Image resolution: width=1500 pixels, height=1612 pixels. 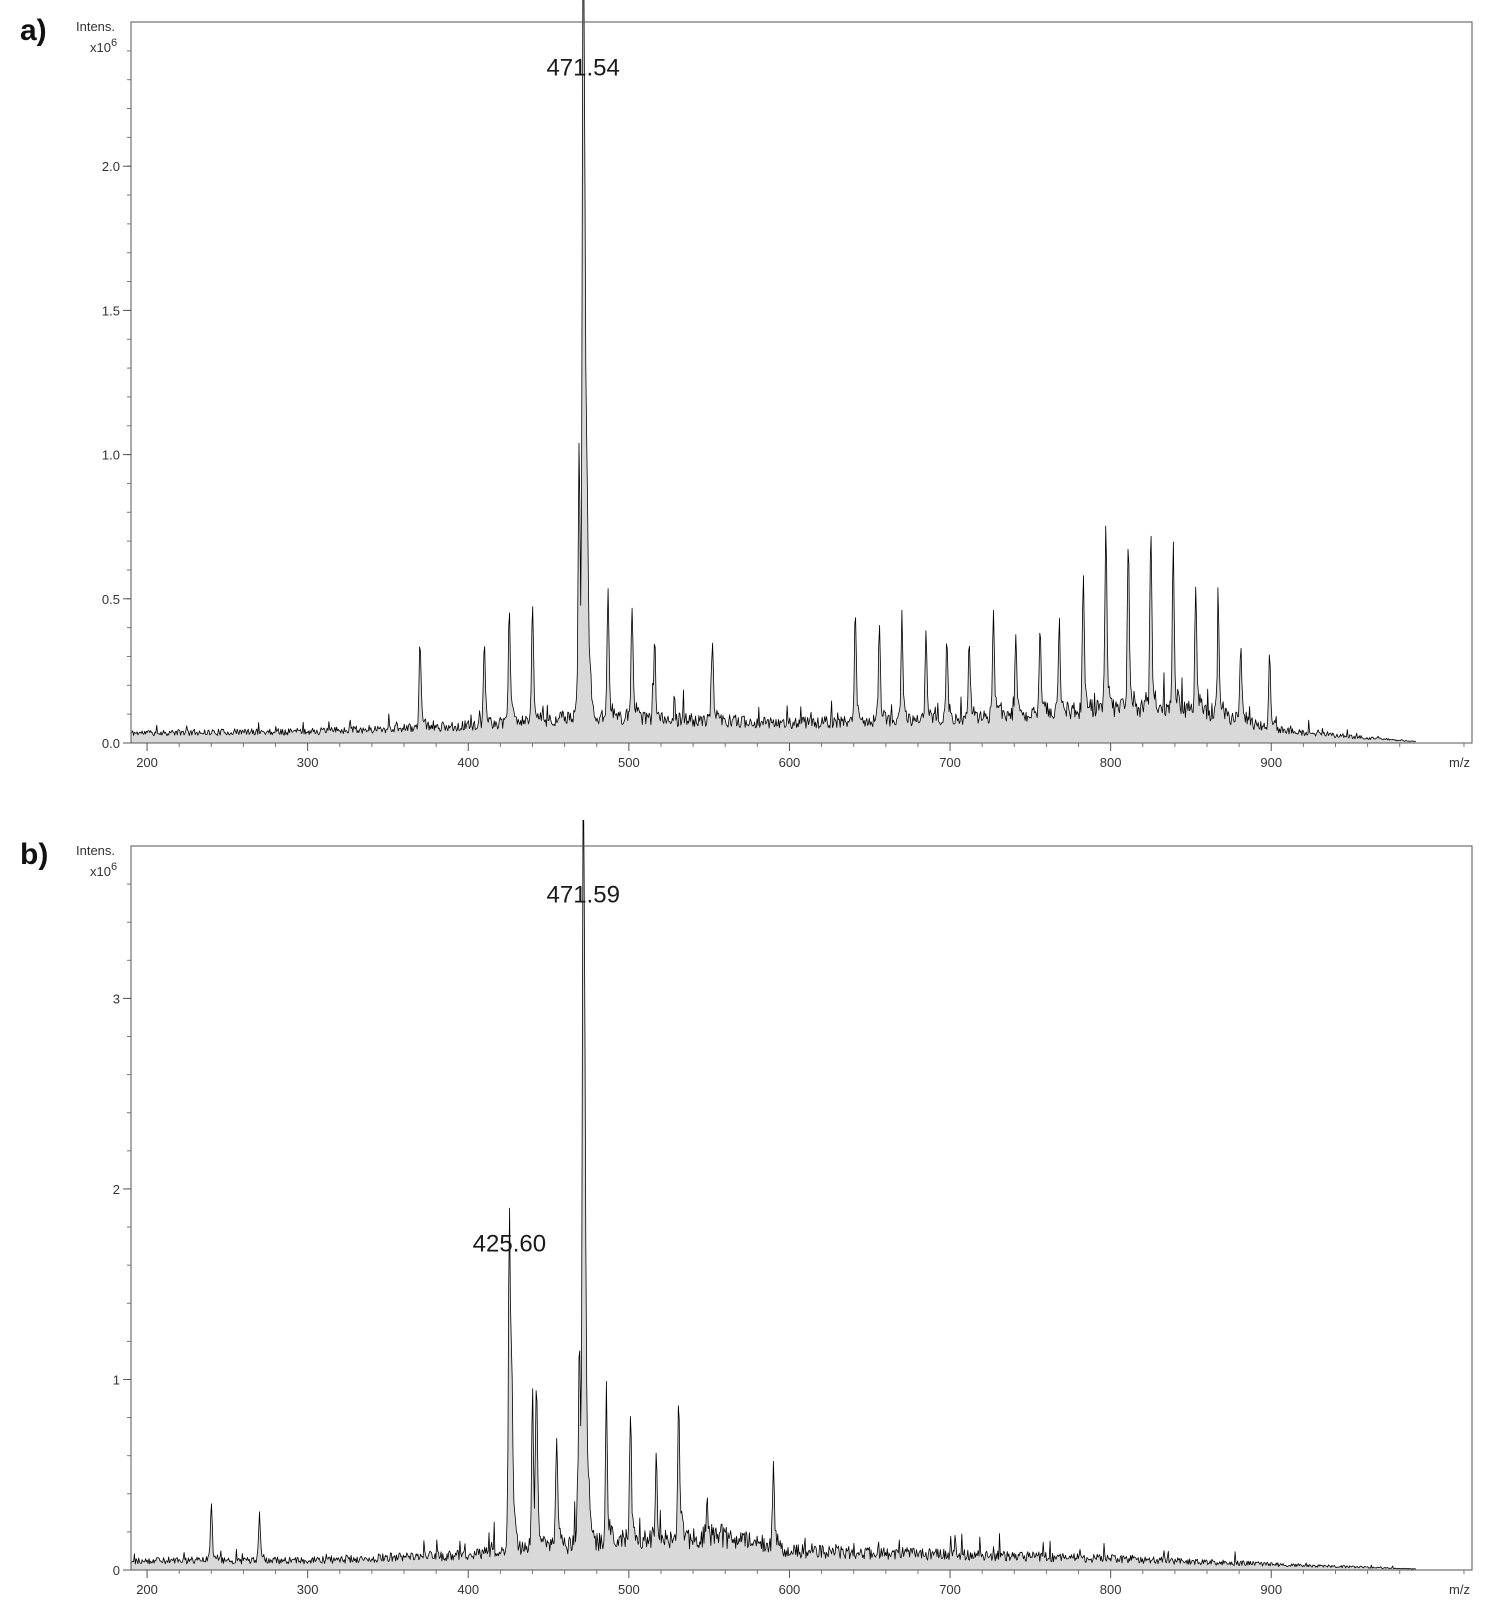 I want to click on chart-b-x-tick-label: 400, so click(x=468, y=1589).